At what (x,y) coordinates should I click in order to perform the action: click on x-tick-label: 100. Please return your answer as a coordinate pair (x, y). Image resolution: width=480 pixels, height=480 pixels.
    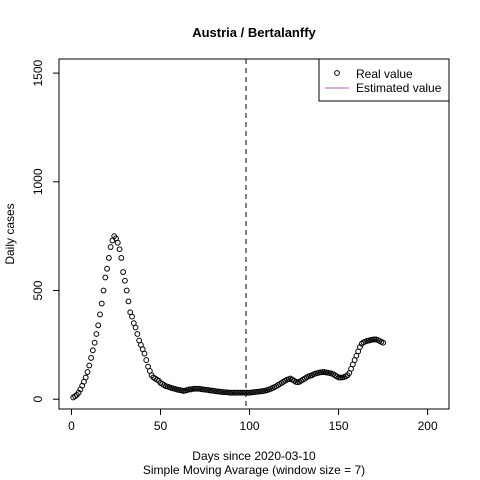
    Looking at the image, I should click on (250, 426).